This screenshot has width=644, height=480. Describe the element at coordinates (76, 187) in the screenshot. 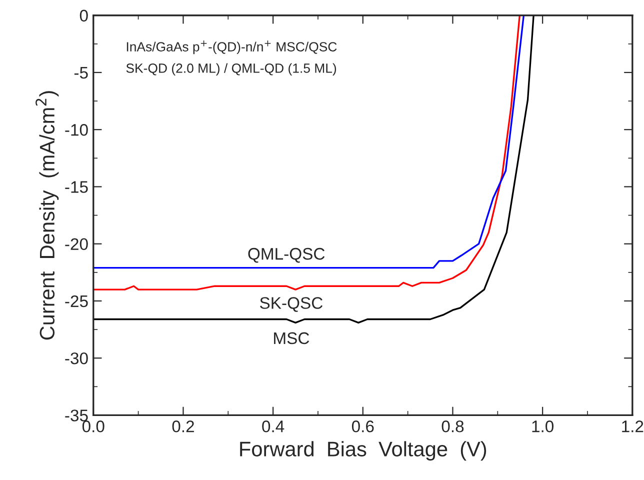

I see `y-tick-label: -15` at that location.